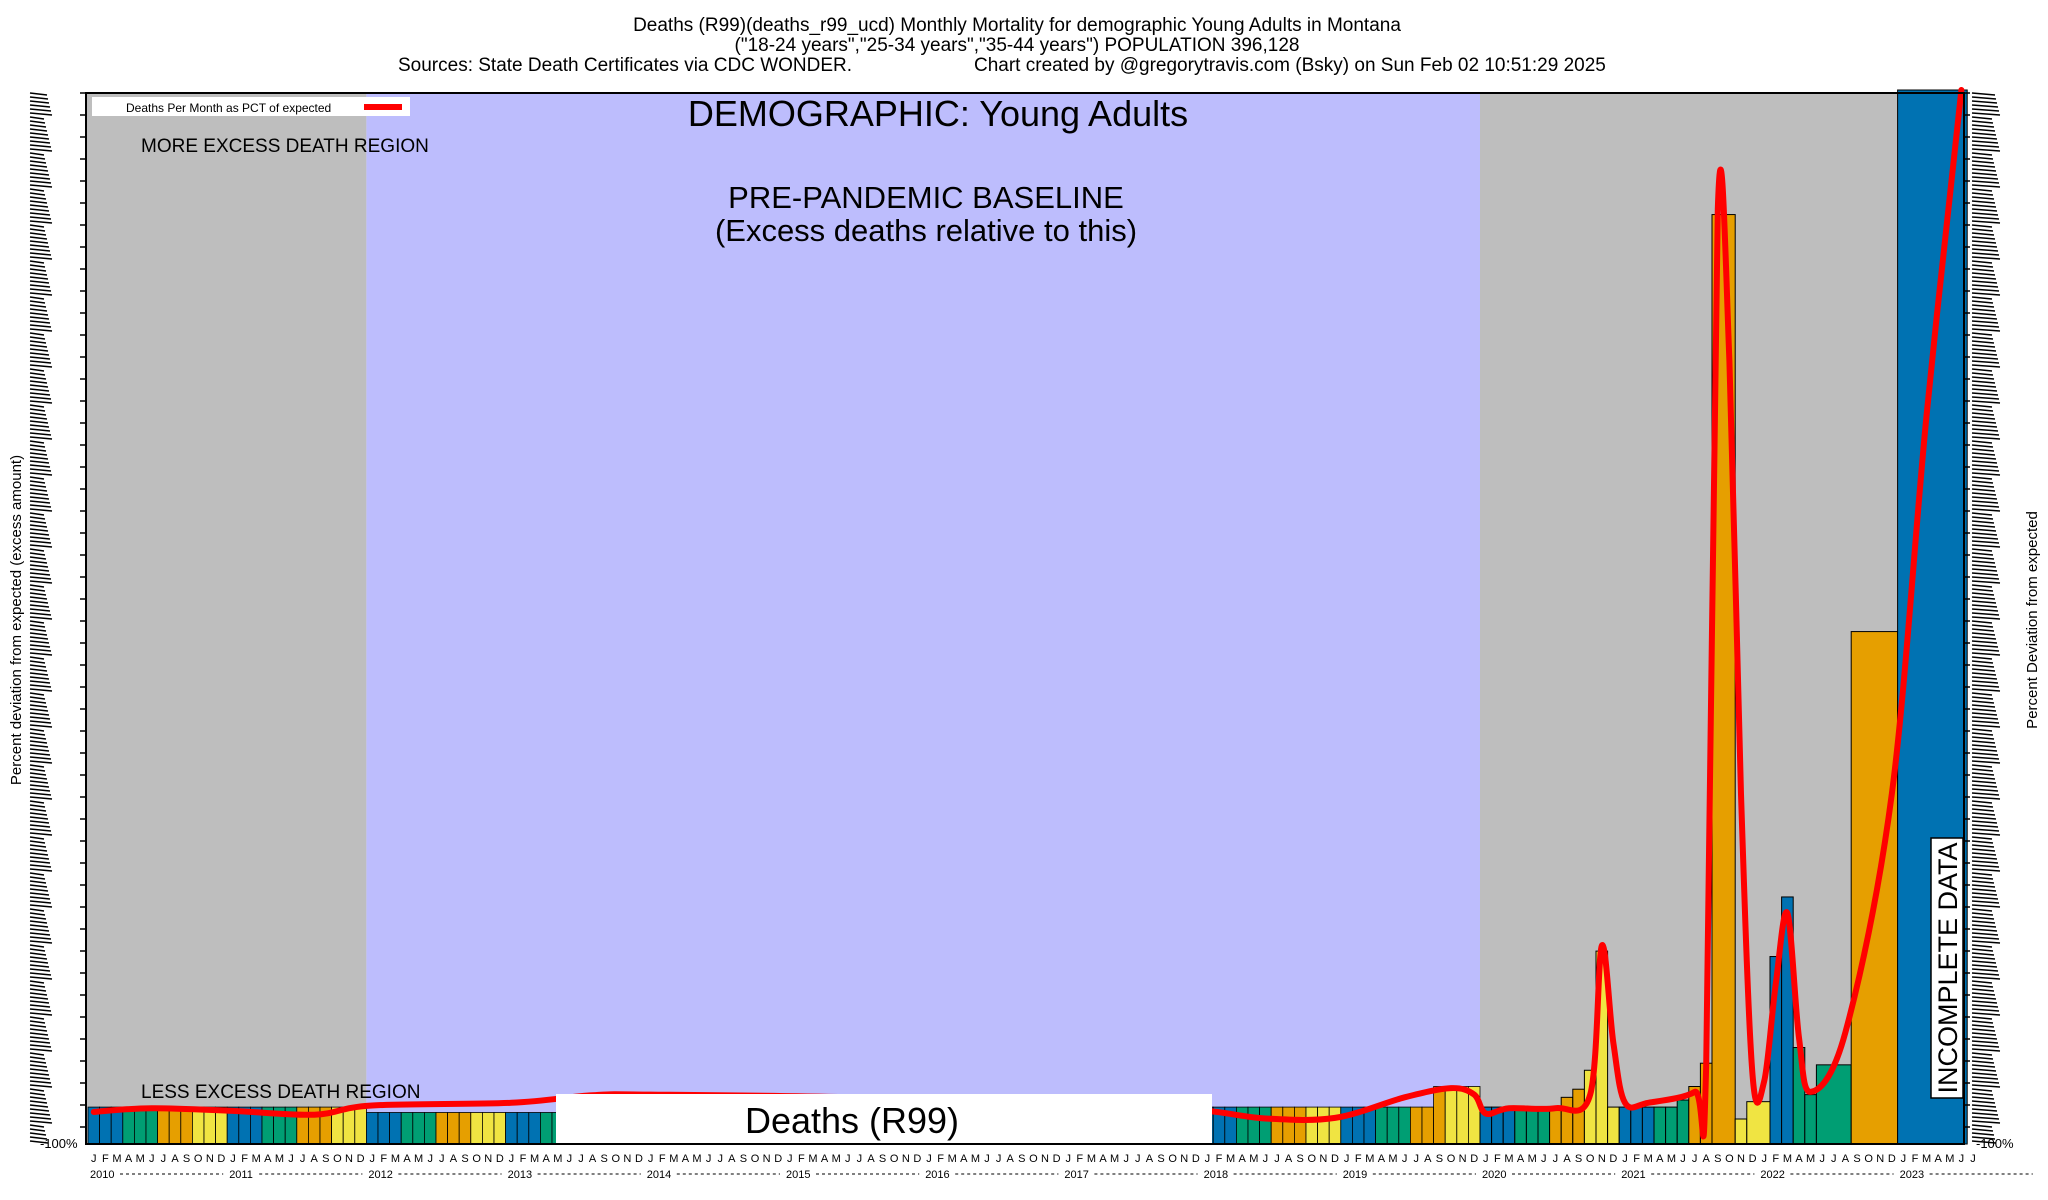 The width and height of the screenshot is (2048, 1200). Describe the element at coordinates (1045, 1159) in the screenshot. I see `x-tick-month: N` at that location.